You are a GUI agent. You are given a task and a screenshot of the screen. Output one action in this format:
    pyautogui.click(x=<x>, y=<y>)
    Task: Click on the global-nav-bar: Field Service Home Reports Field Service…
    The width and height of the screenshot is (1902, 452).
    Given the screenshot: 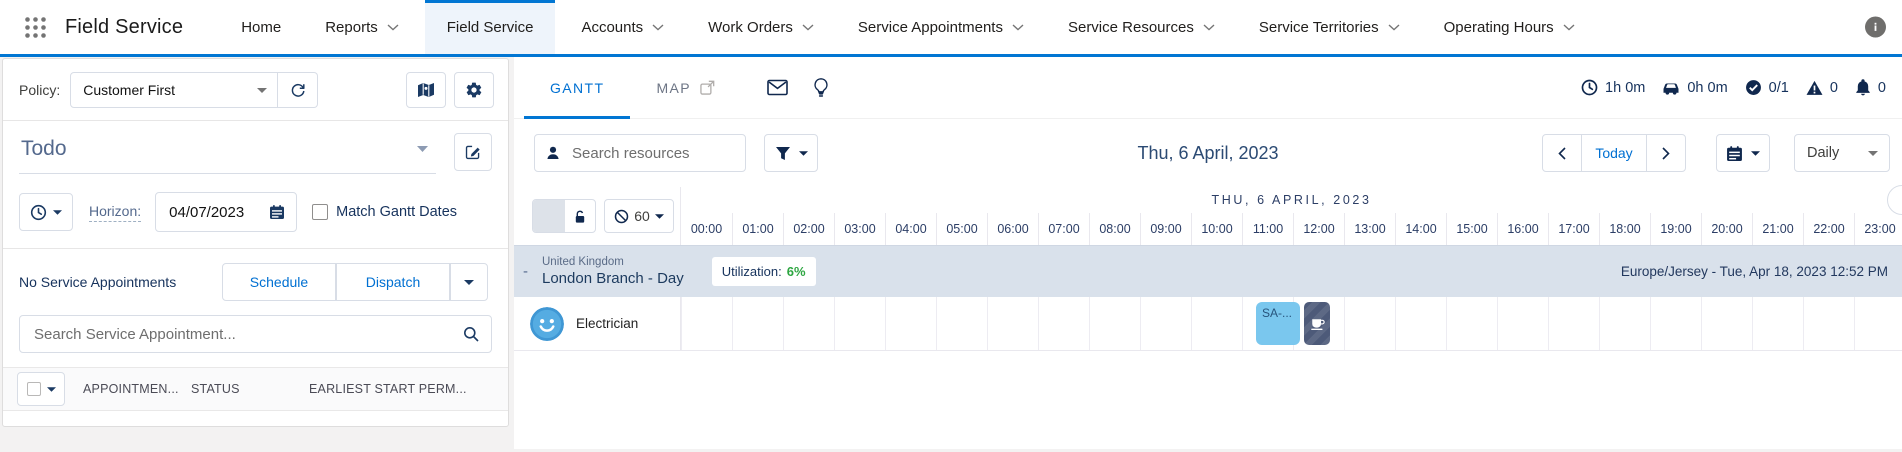 What is the action you would take?
    pyautogui.click(x=951, y=28)
    